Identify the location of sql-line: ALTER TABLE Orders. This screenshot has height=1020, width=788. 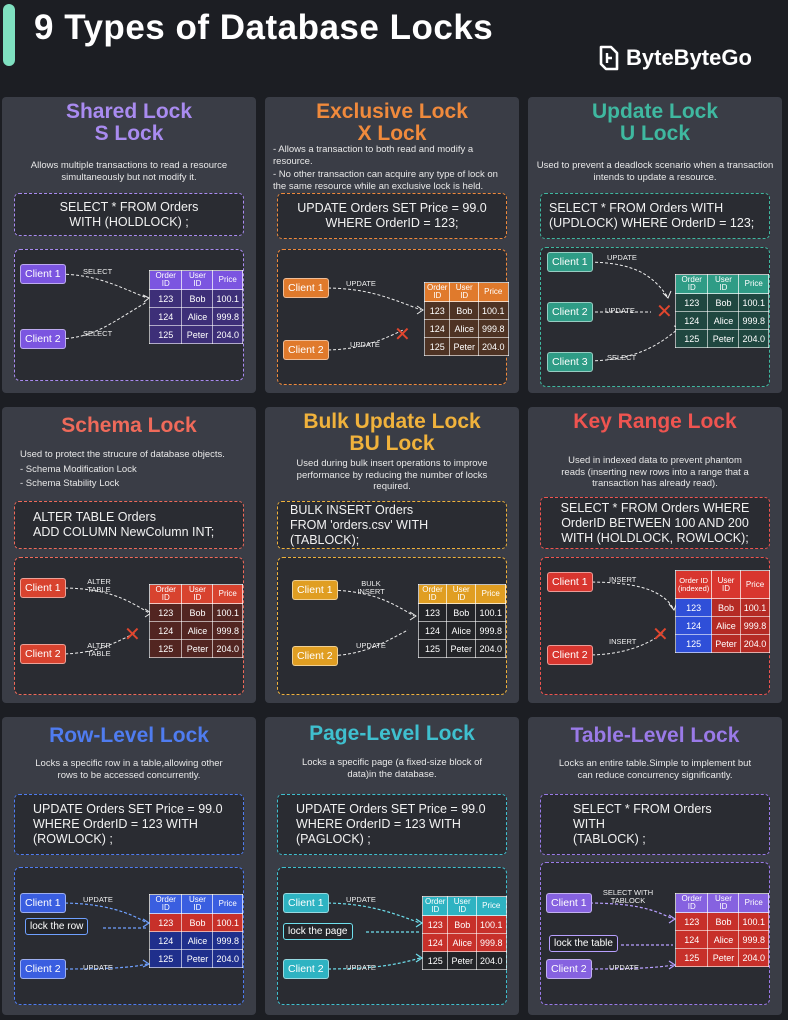
(94, 517).